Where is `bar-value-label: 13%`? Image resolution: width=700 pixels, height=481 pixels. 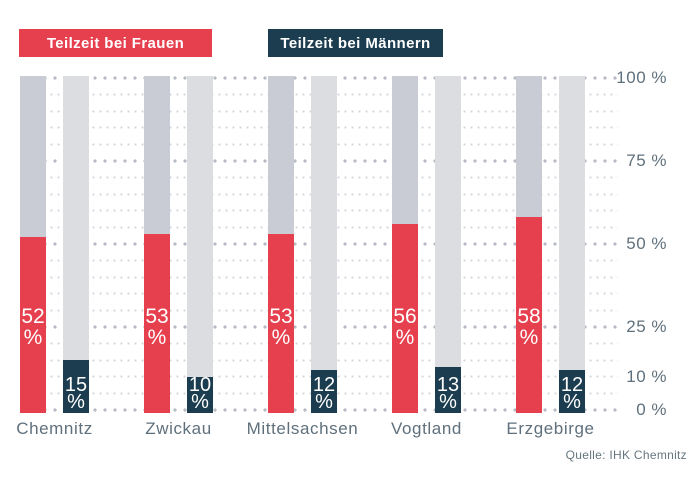 bar-value-label: 13% is located at coordinates (448, 393).